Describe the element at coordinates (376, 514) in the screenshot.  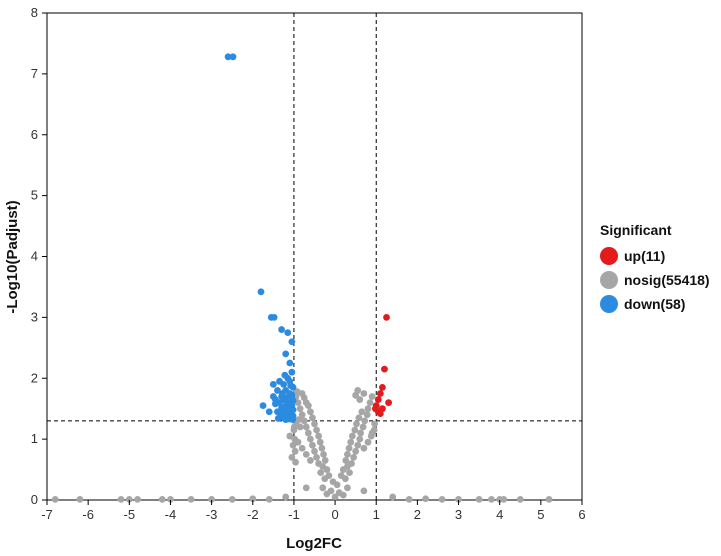
I see `x-tick-label: 1` at that location.